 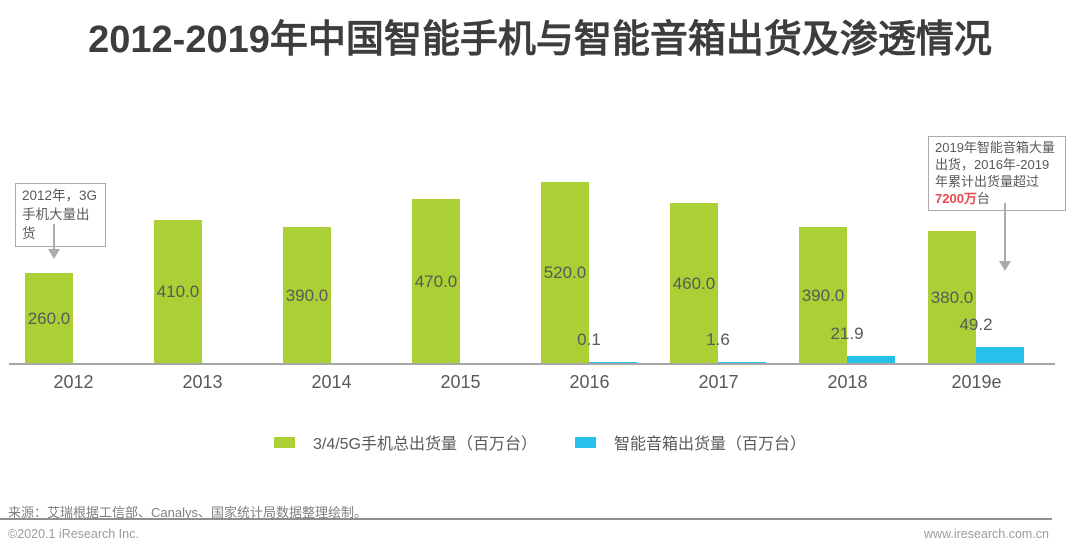 What do you see at coordinates (540, 40) in the screenshot?
I see `chart-title: 2012-2019年中国智能手机与智能音箱出货及渗透情况` at bounding box center [540, 40].